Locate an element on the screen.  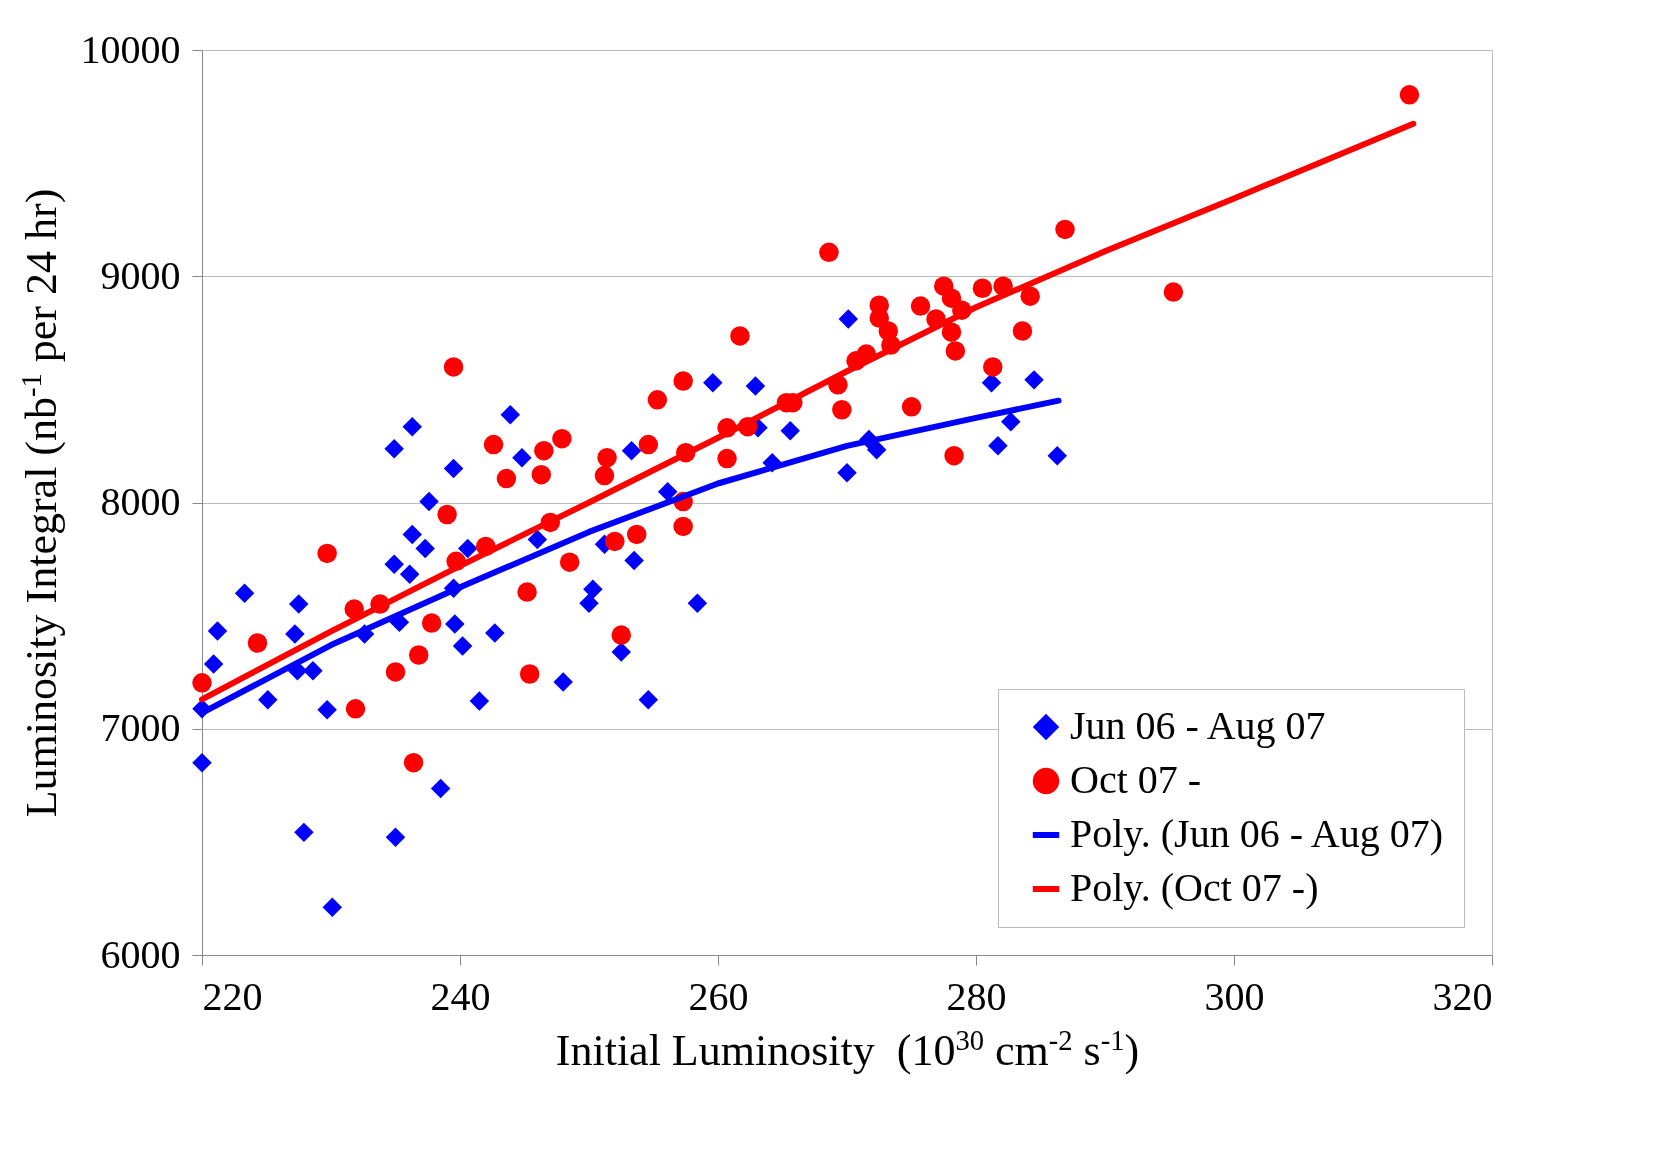
y-tick-label: 6000 is located at coordinates (140, 954).